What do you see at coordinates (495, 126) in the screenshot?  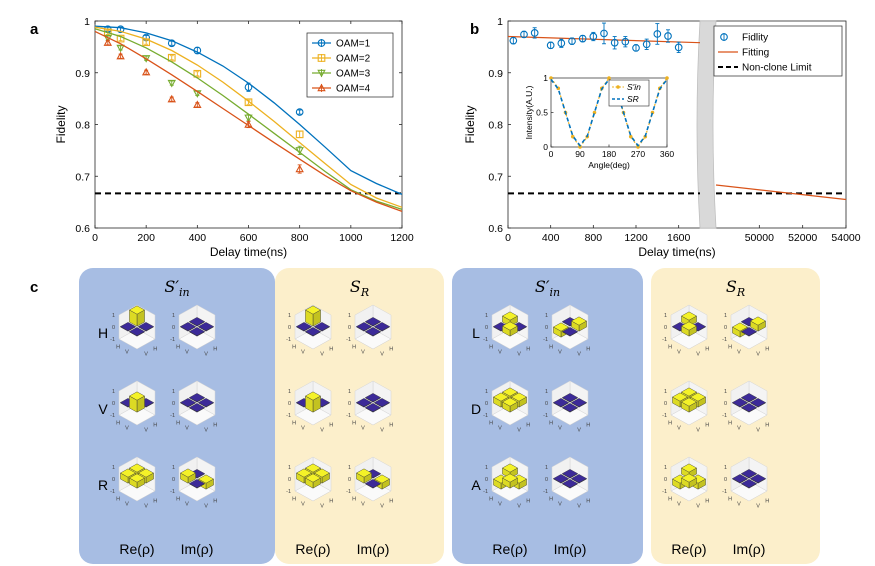 I see `y-tick-label-b: 0.8` at bounding box center [495, 126].